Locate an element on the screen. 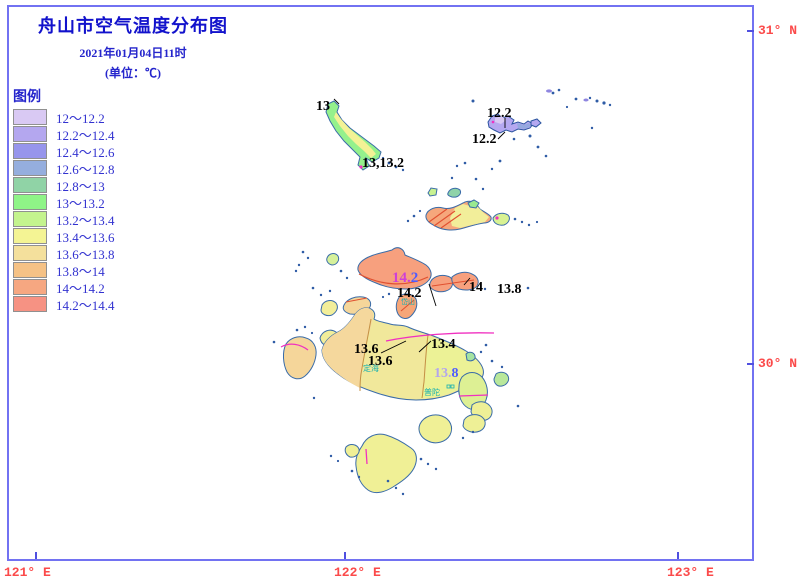 The width and height of the screenshot is (800, 588). legend-item: 13～13.2 is located at coordinates (64, 202).